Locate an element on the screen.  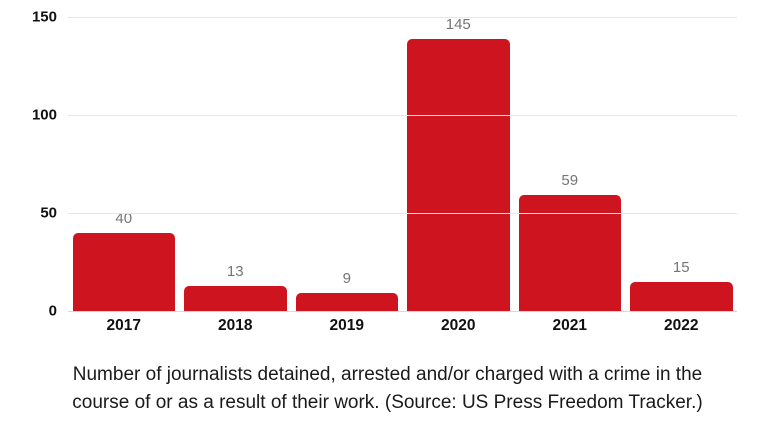
x-tick-label: 2018 is located at coordinates (235, 325).